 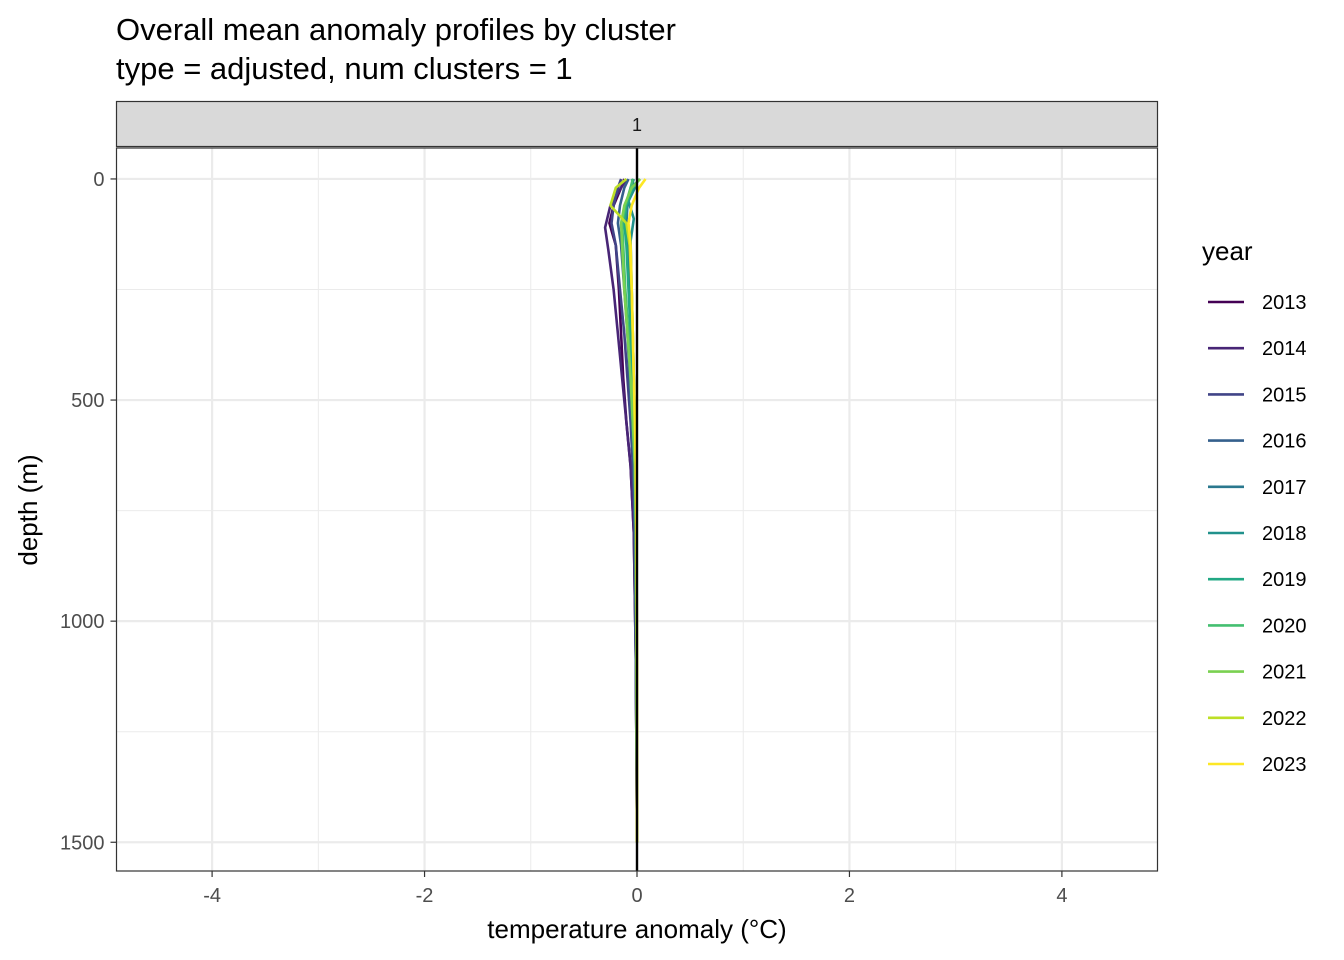 What do you see at coordinates (1257, 349) in the screenshot?
I see `legend-item-2014: 2014` at bounding box center [1257, 349].